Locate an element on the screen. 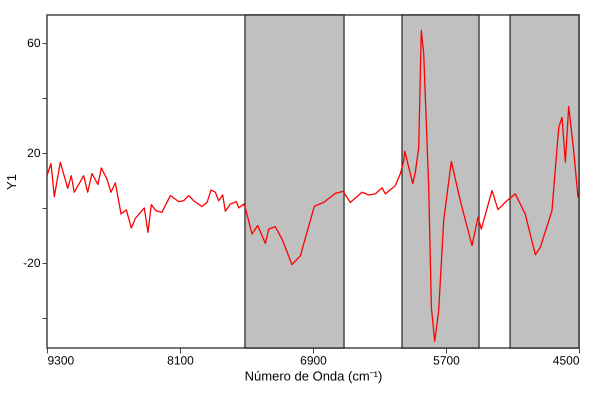  x-axis-title: Número de Onda (cm⁻¹) is located at coordinates (313, 376).